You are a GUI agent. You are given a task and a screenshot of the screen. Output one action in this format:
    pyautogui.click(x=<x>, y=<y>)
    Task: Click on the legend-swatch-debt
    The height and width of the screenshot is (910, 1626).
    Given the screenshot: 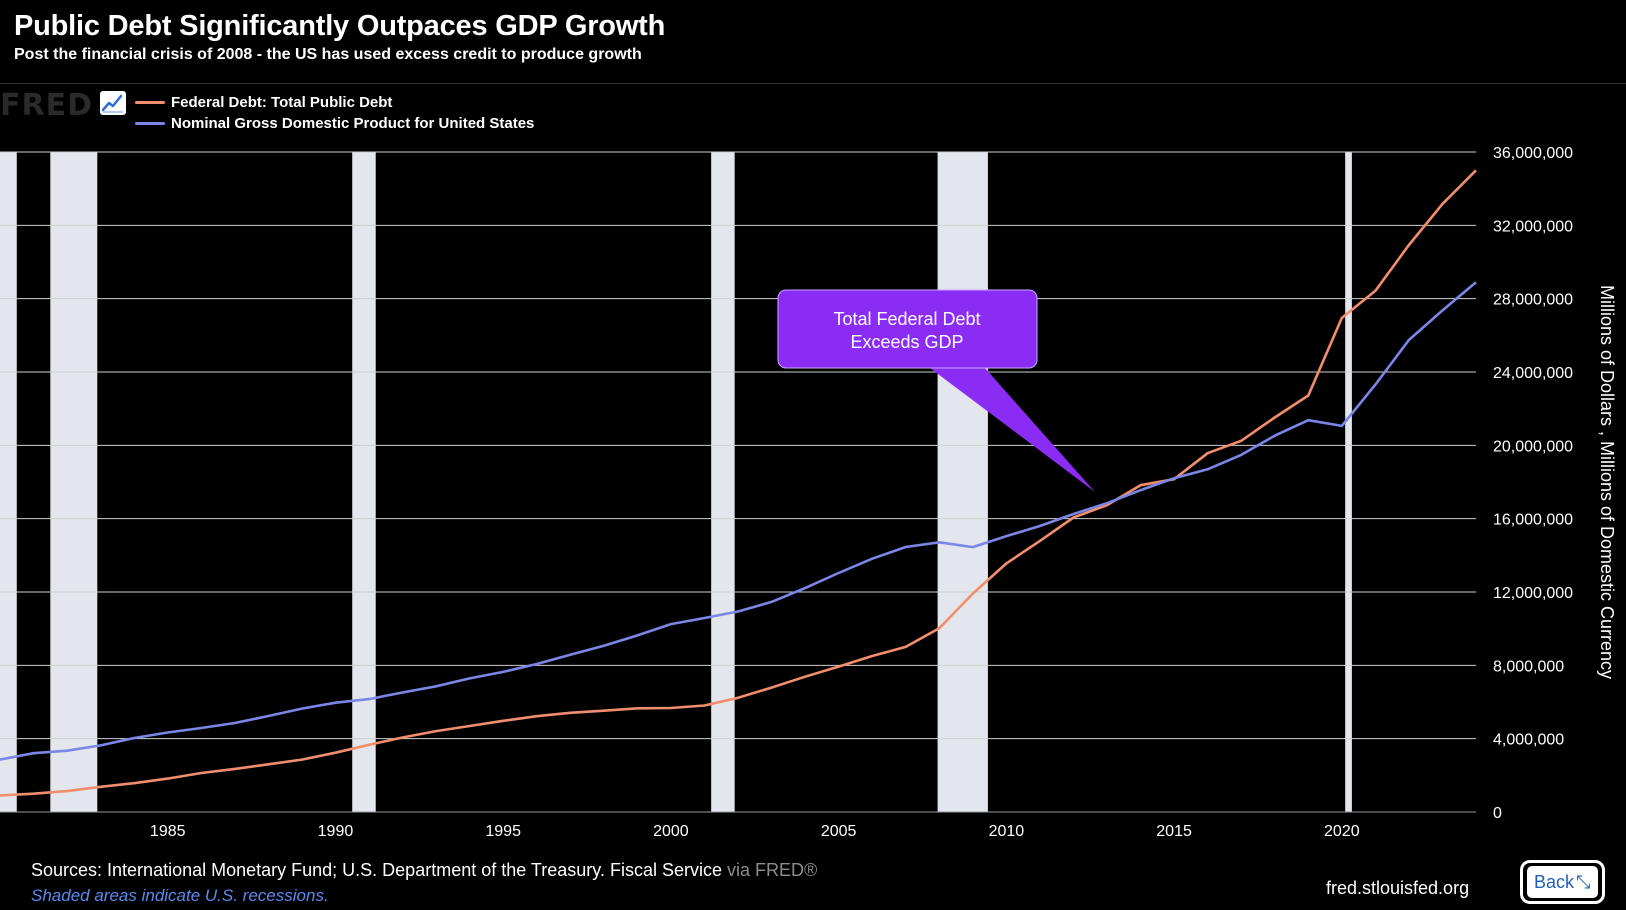 What is the action you would take?
    pyautogui.click(x=150, y=102)
    